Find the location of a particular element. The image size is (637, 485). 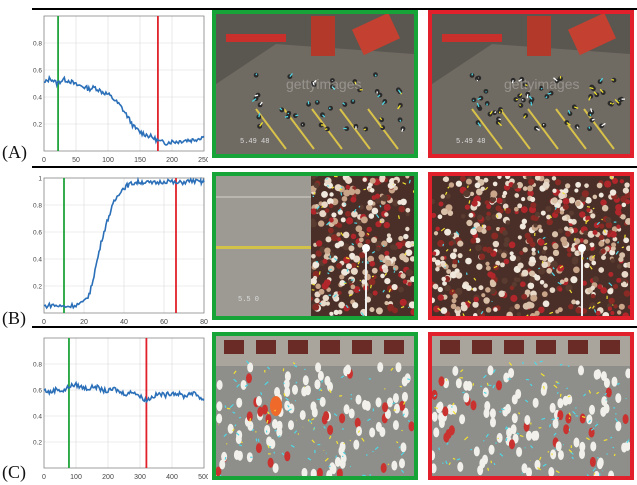

pedestrian is located at coordinates (383, 128).